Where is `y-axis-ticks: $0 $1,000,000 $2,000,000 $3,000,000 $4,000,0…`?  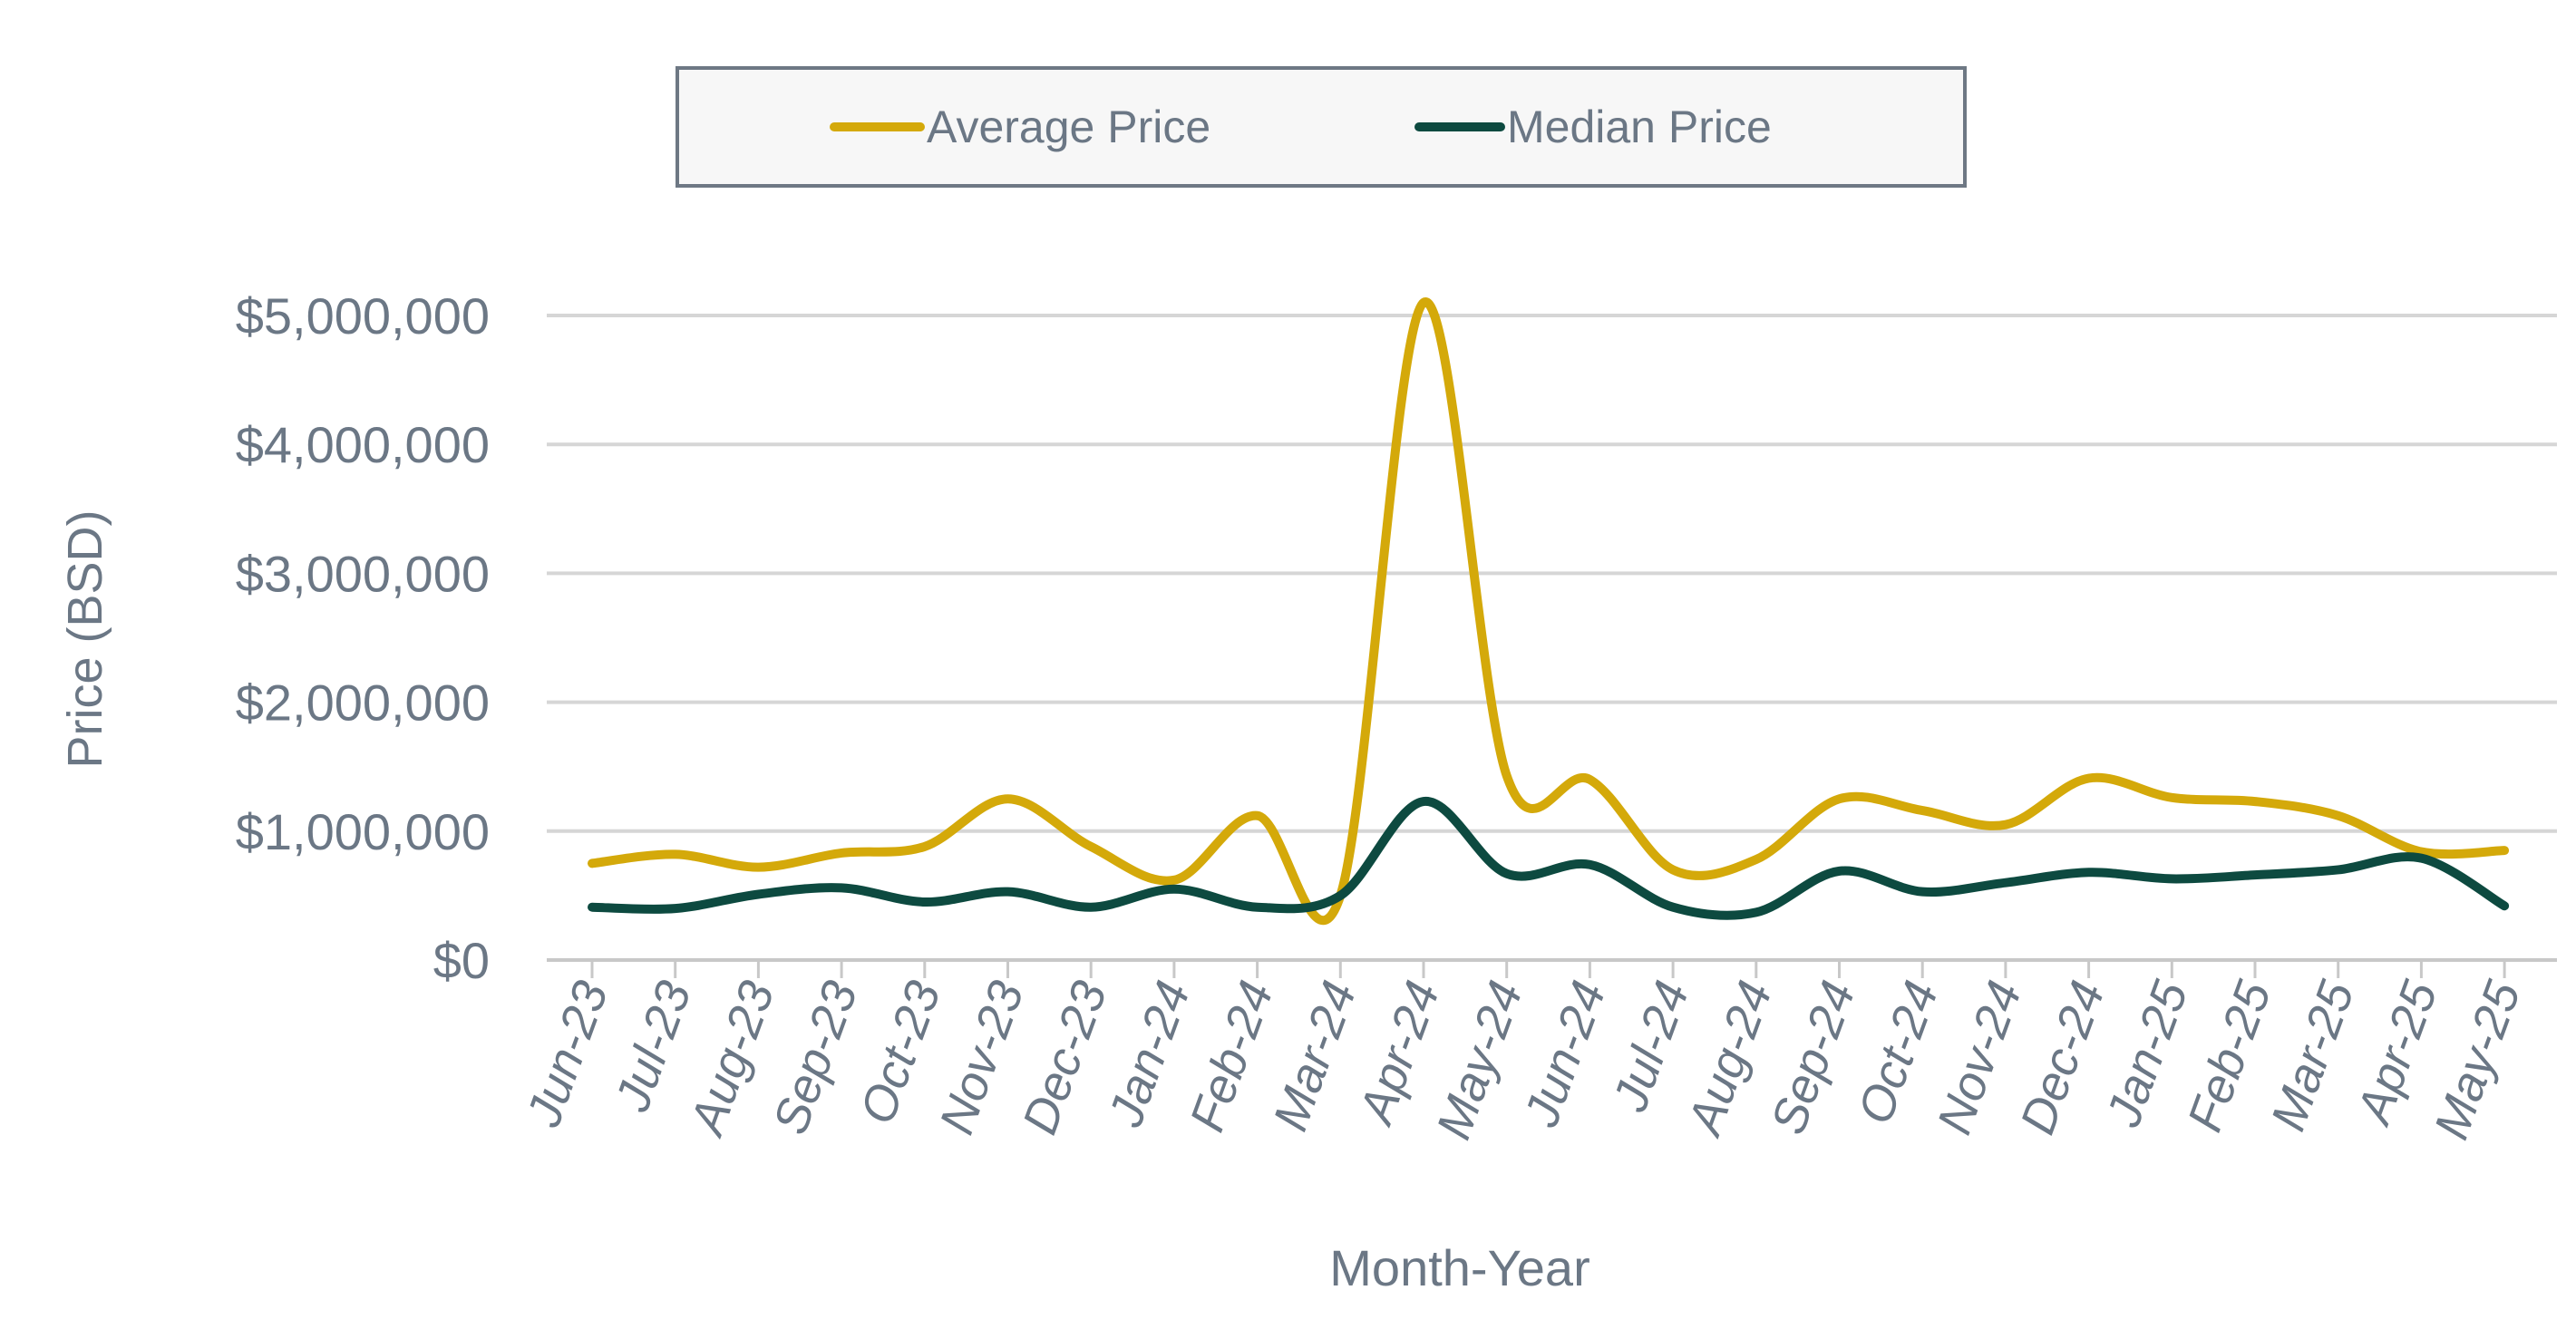
y-axis-ticks: $0 $1,000,000 $2,000,000 $3,000,000 $4,000,0… is located at coordinates (363, 638).